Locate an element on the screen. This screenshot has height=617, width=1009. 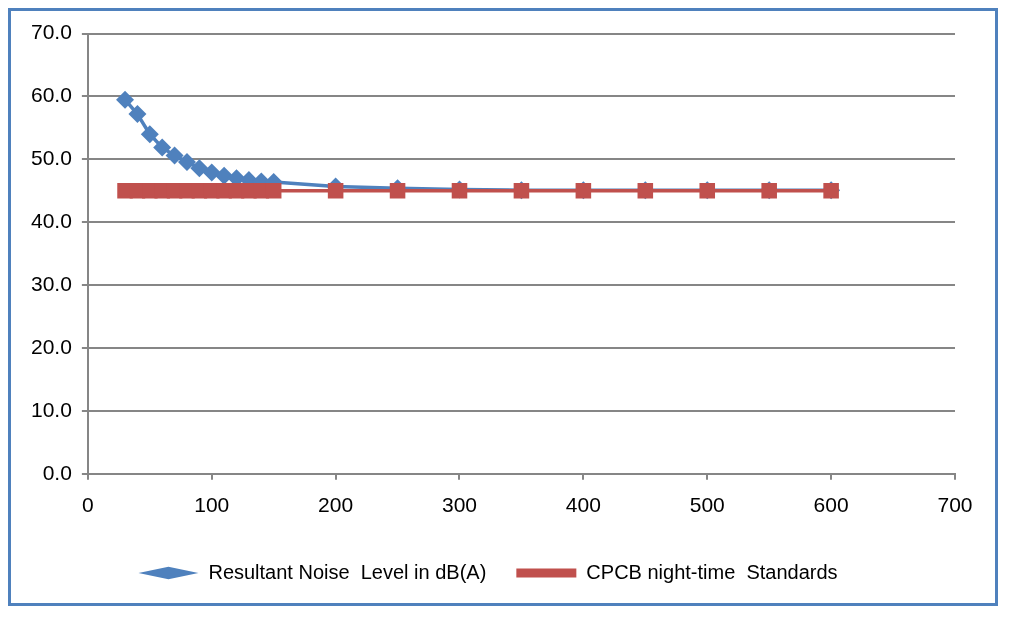
x-tick-label: 500 is located at coordinates (707, 505).